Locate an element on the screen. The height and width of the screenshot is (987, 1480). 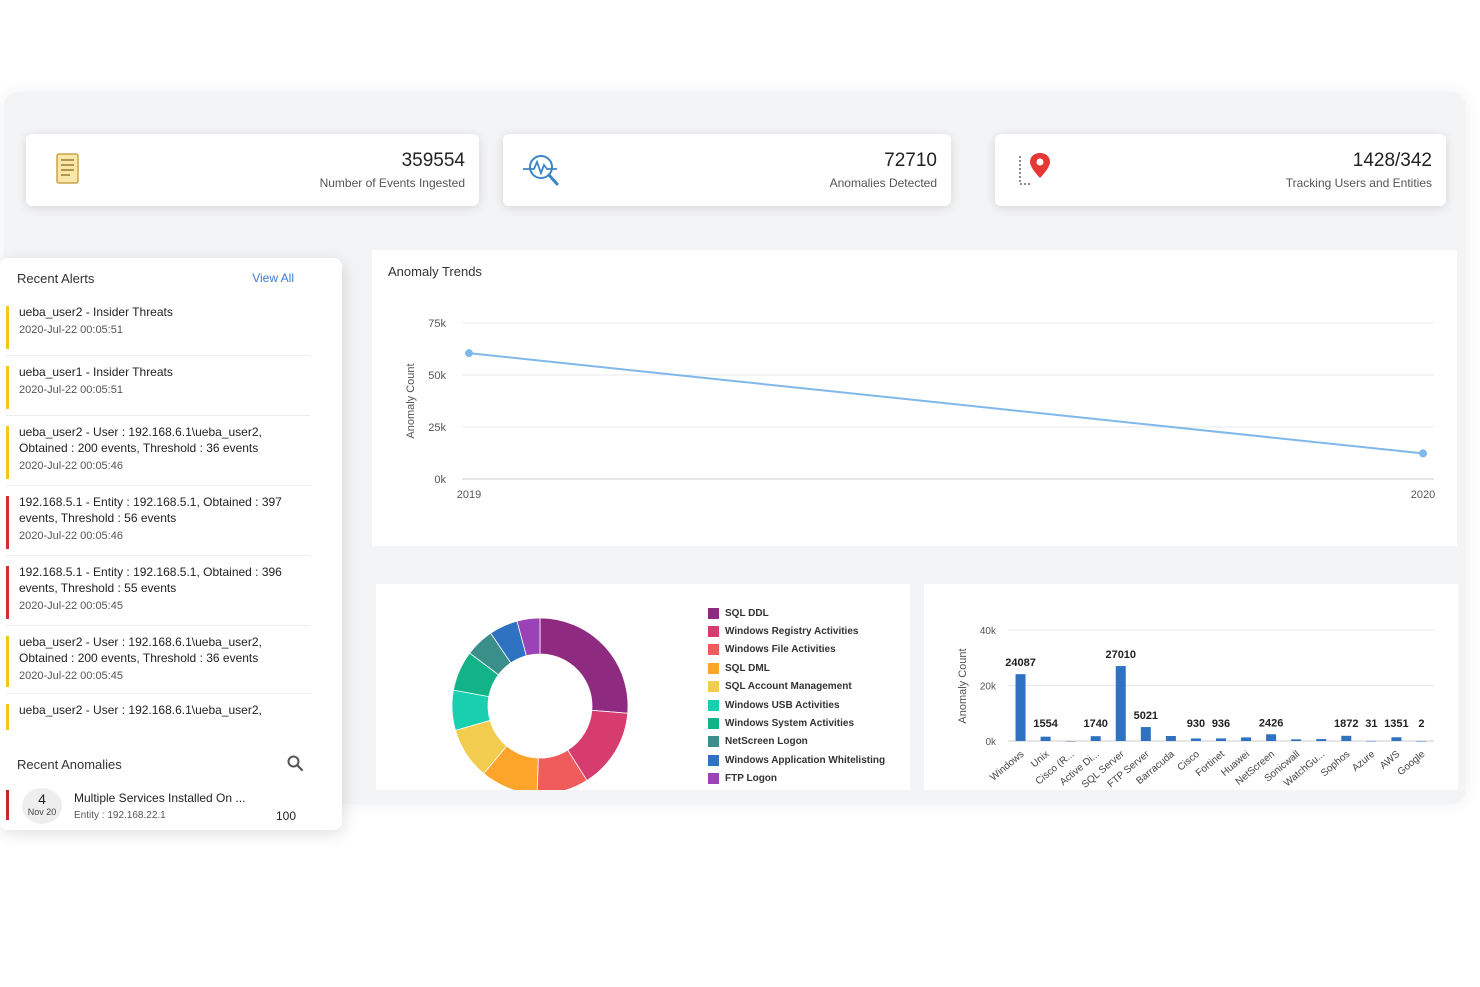
trend-y-tick-label: 50k is located at coordinates (437, 376).